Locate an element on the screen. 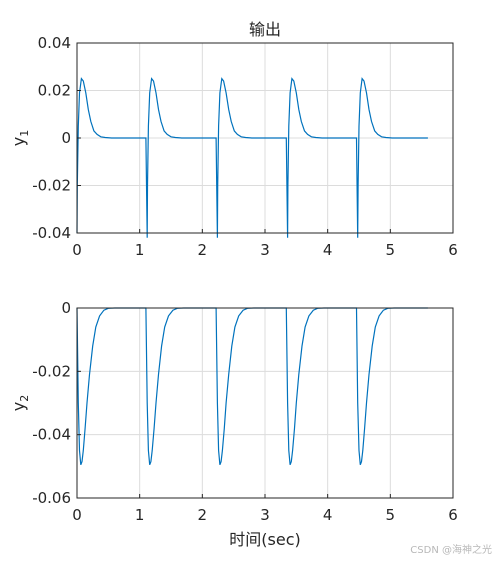 The height and width of the screenshot is (562, 500). y-tick-label: 0.04 is located at coordinates (54, 43).